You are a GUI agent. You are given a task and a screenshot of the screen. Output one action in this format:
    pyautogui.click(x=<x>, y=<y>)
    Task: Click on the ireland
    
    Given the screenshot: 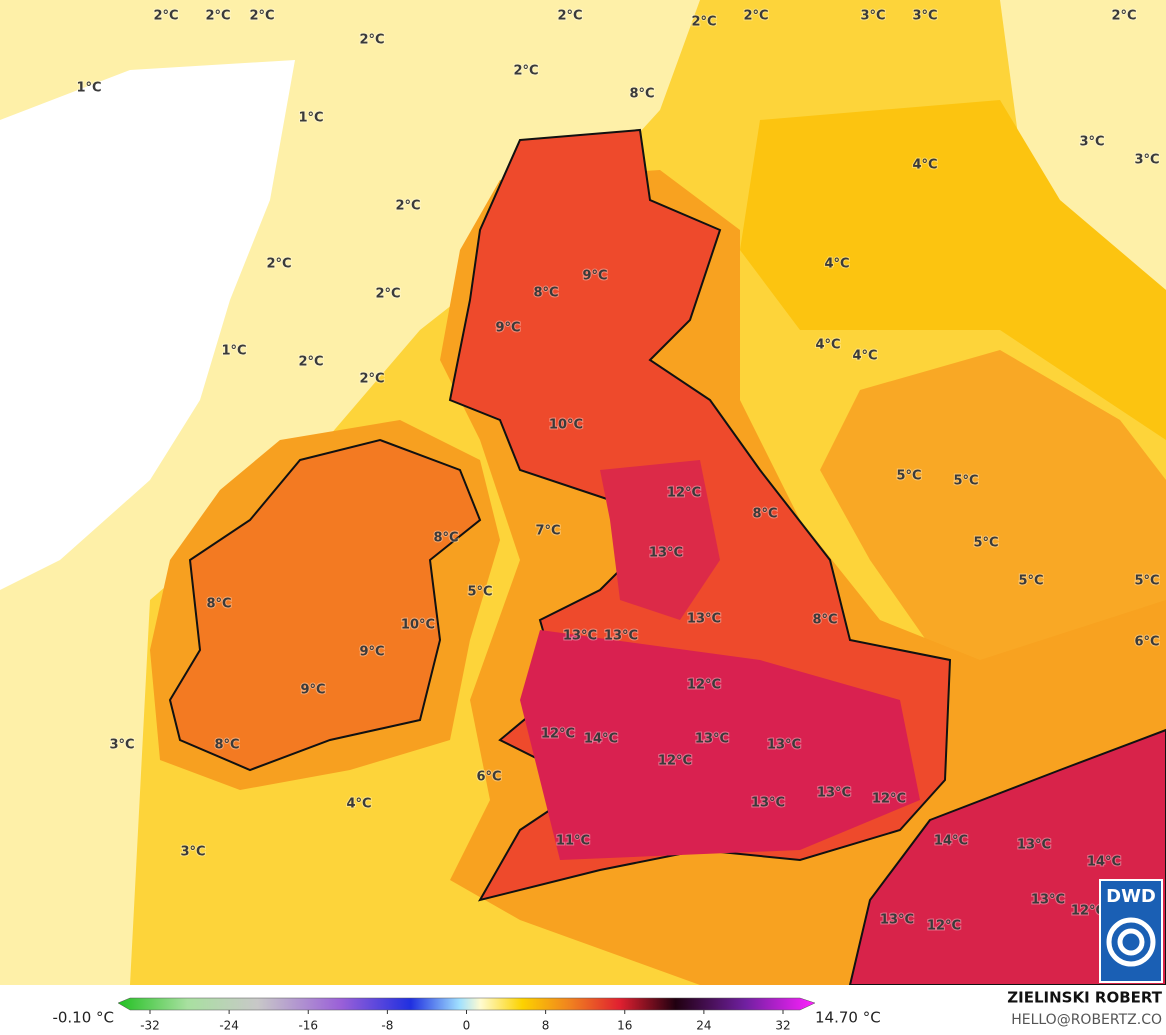 What is the action you would take?
    pyautogui.click(x=325, y=605)
    